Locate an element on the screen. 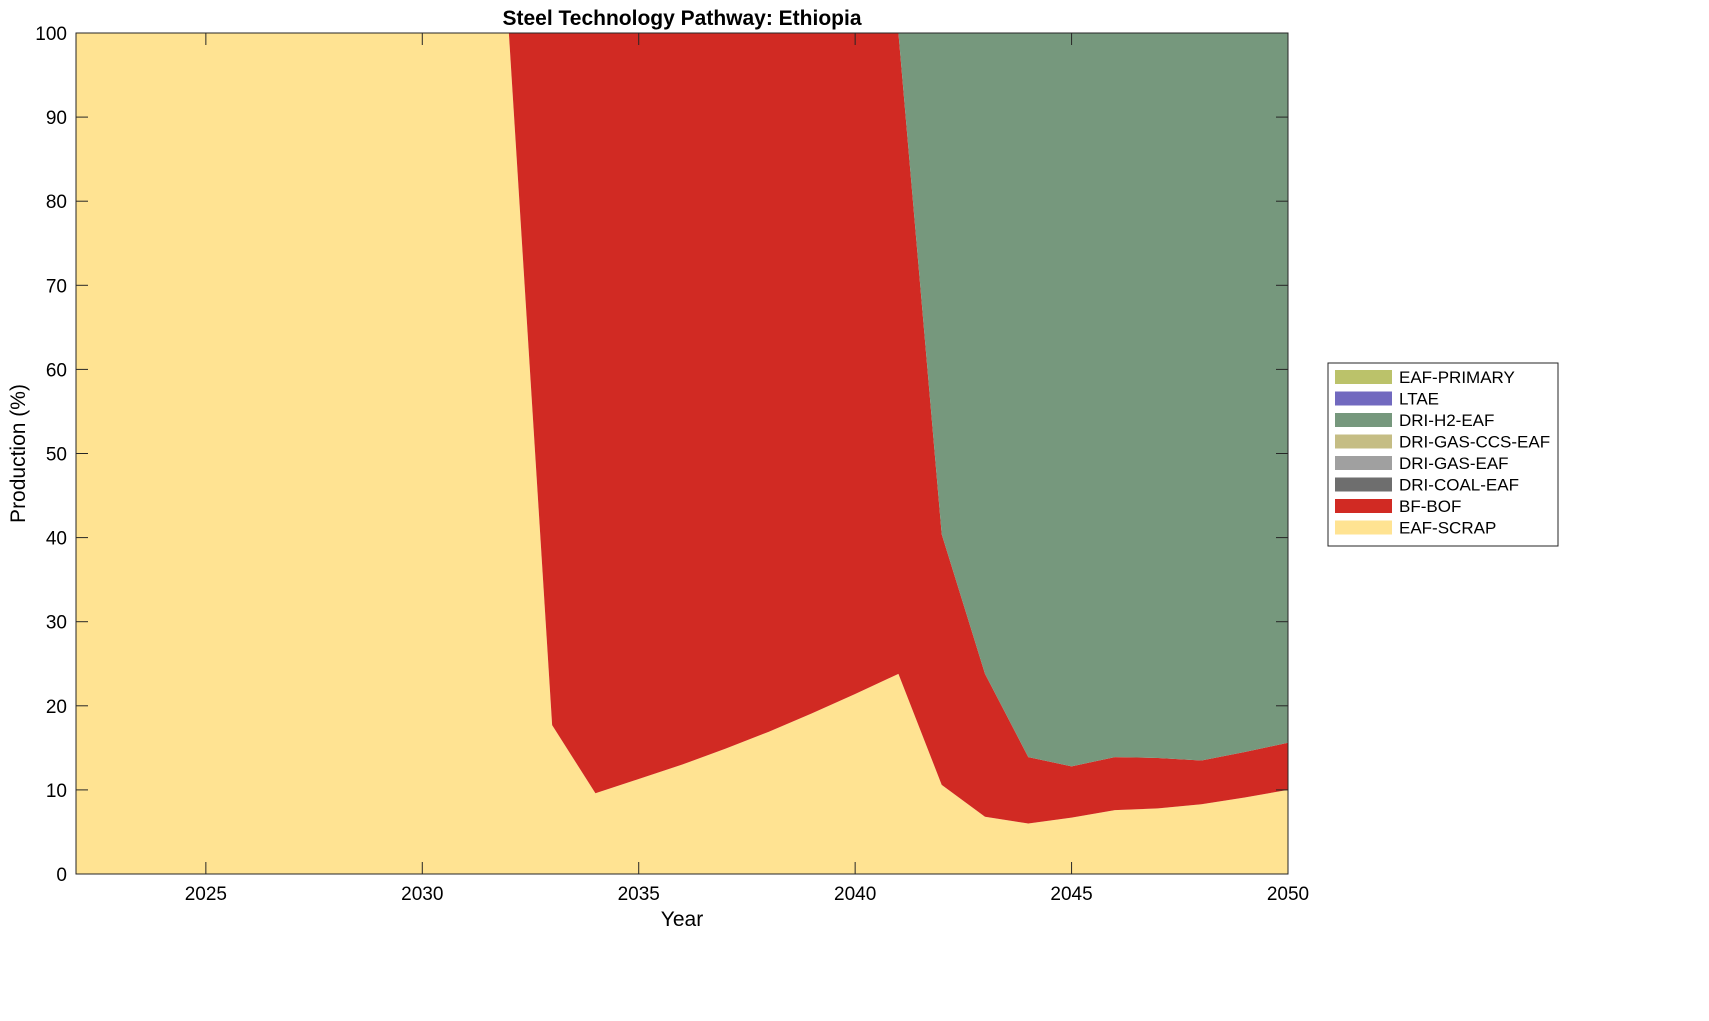  y-tick-label: 100 is located at coordinates (51, 34).